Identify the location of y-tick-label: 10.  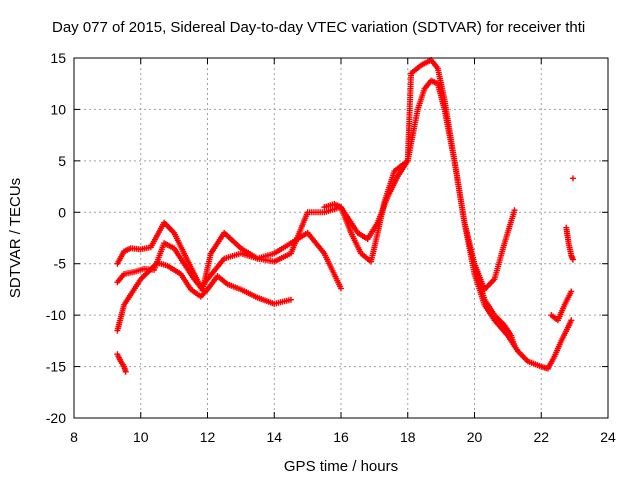
(58, 109).